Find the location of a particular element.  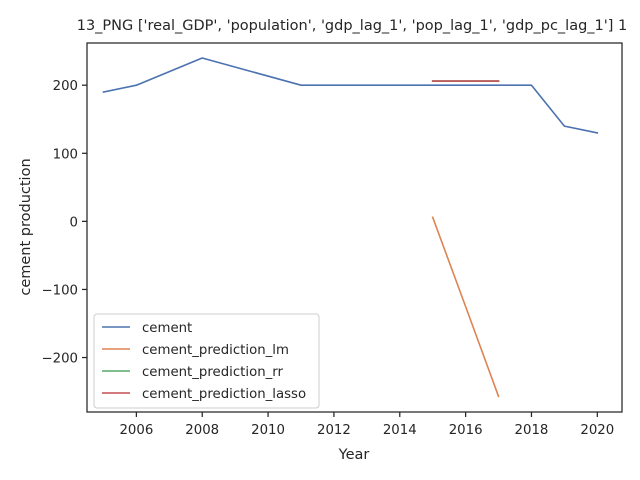

x-tick-label: 2008 is located at coordinates (202, 430).